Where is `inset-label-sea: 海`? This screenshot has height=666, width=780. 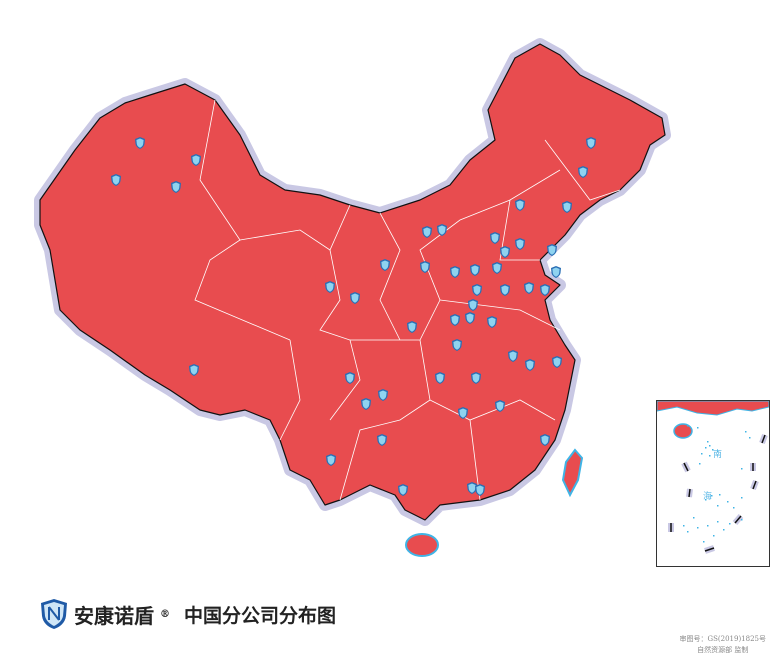
inset-label-sea: 海 is located at coordinates (708, 497).